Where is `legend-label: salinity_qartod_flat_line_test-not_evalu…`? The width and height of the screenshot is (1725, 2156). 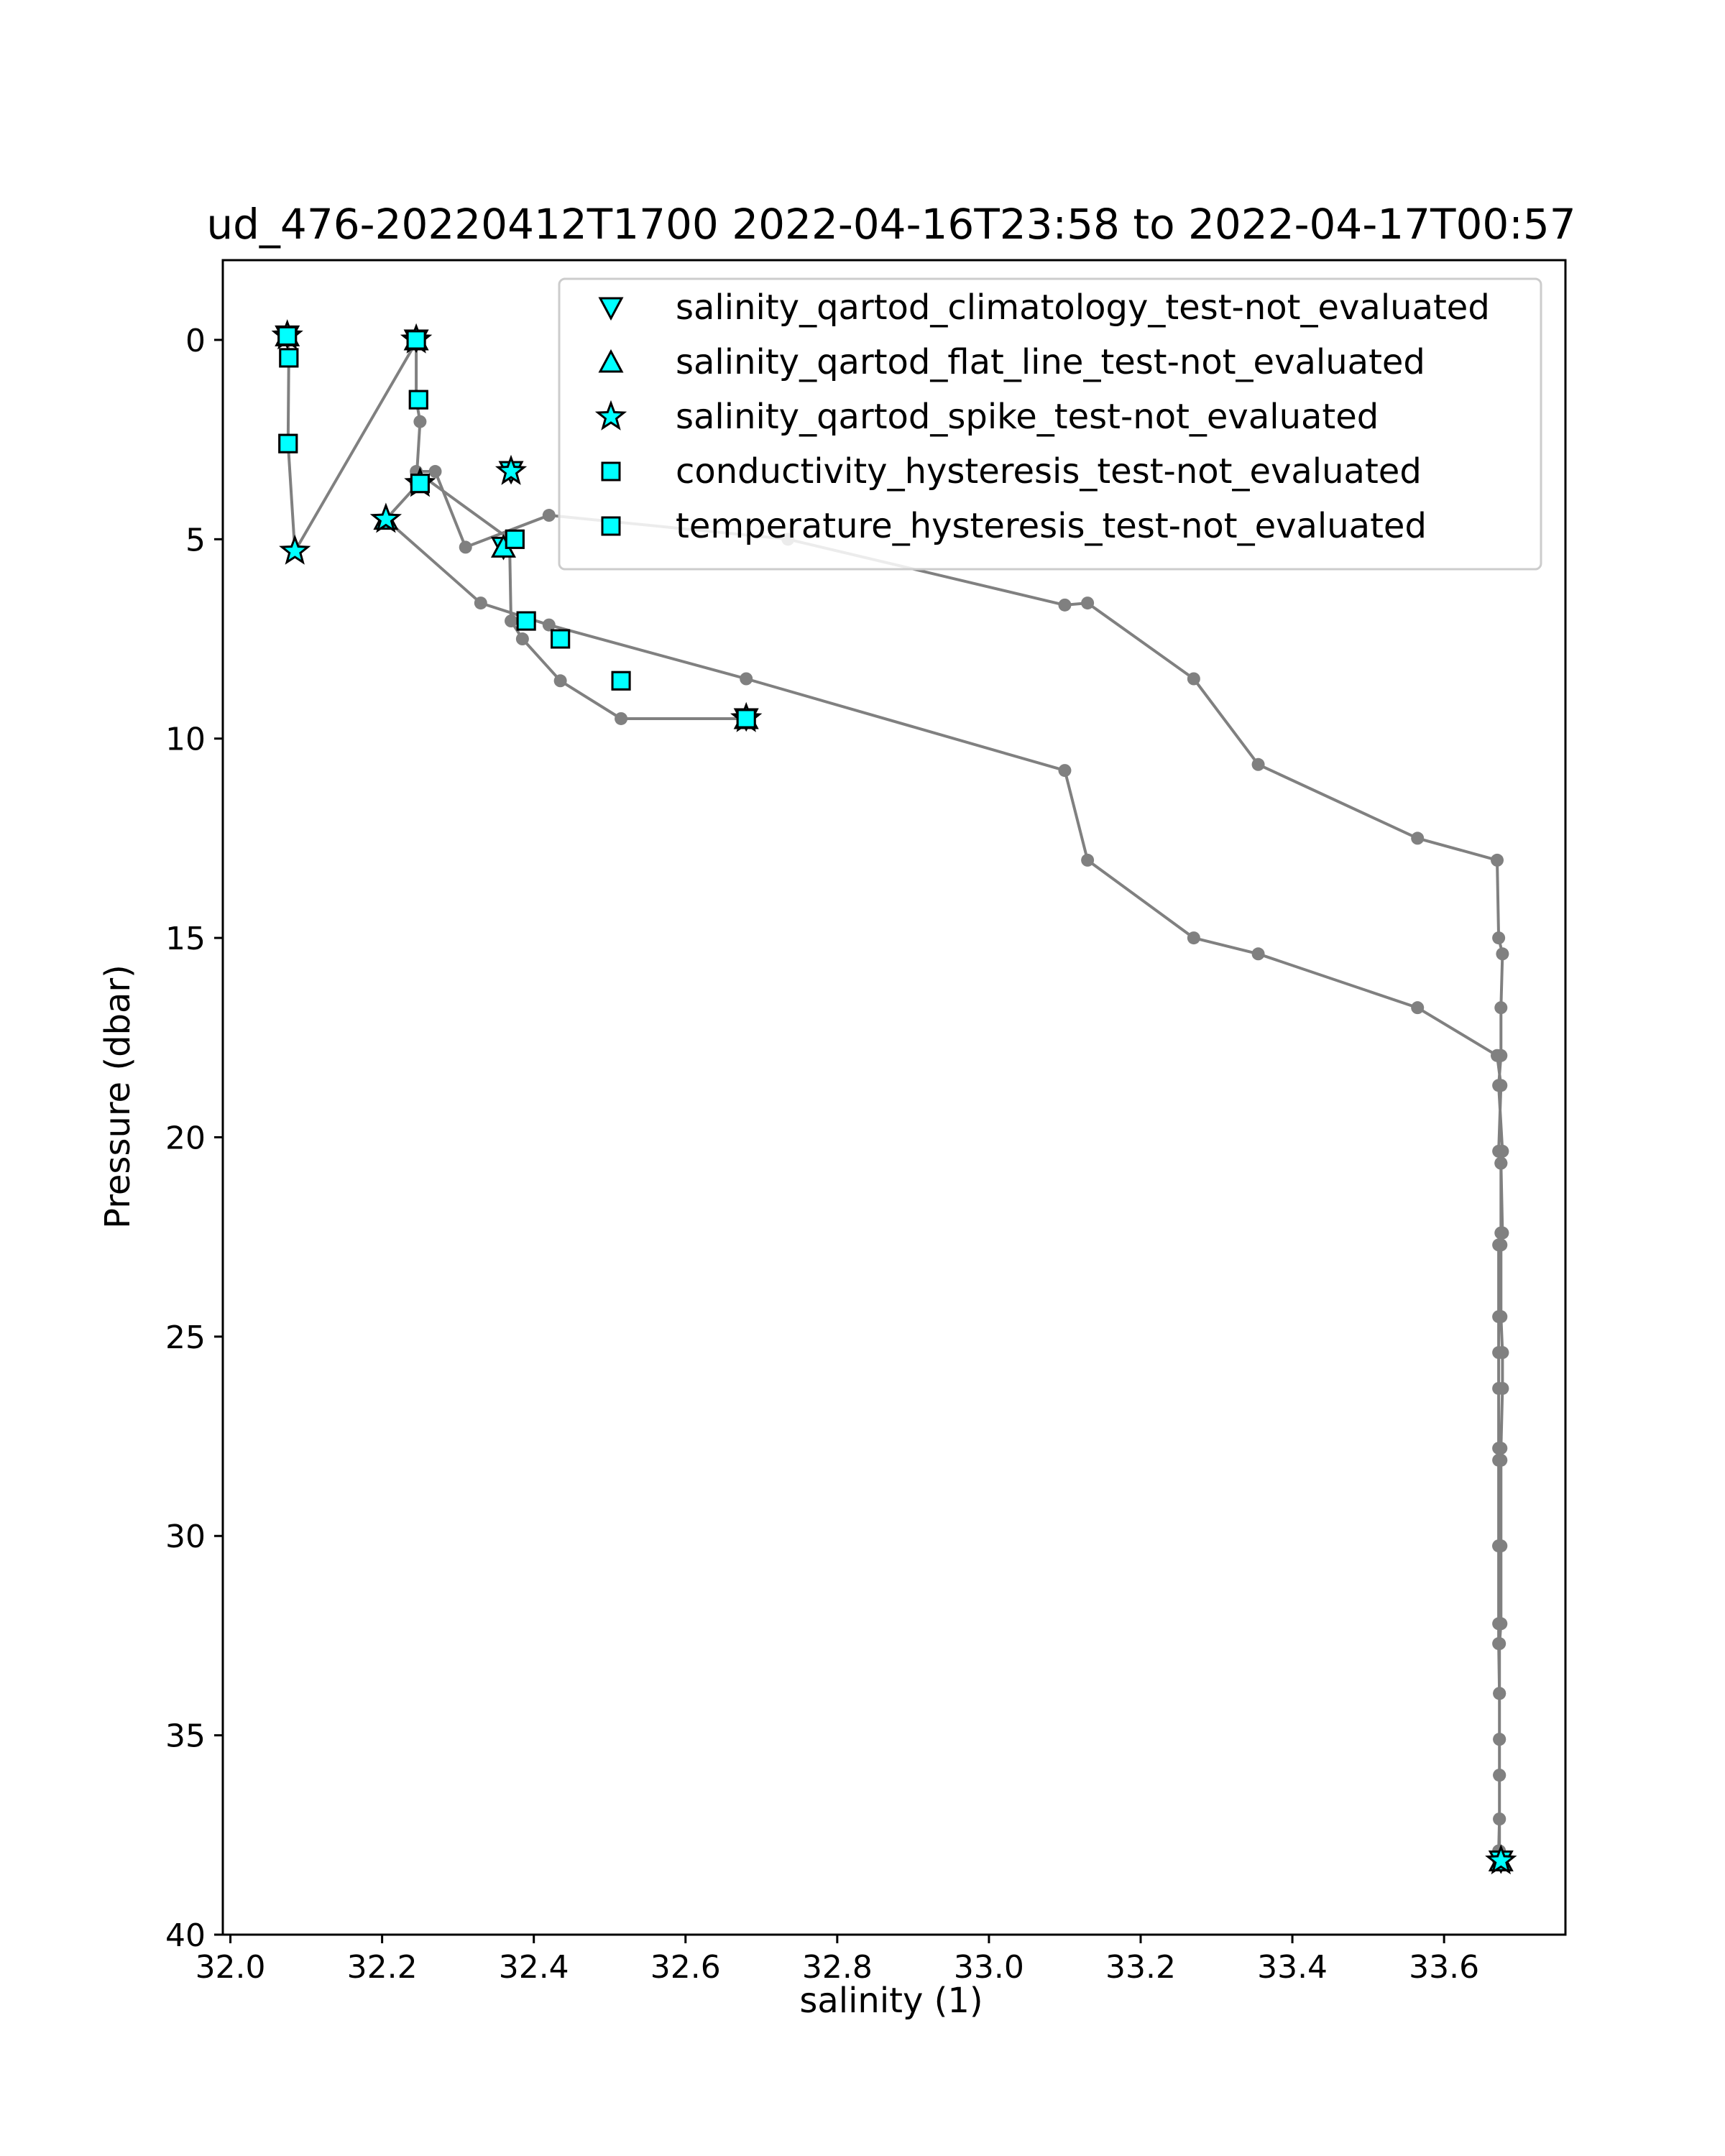 legend-label: salinity_qartod_flat_line_test-not_evalu… is located at coordinates (1050, 362).